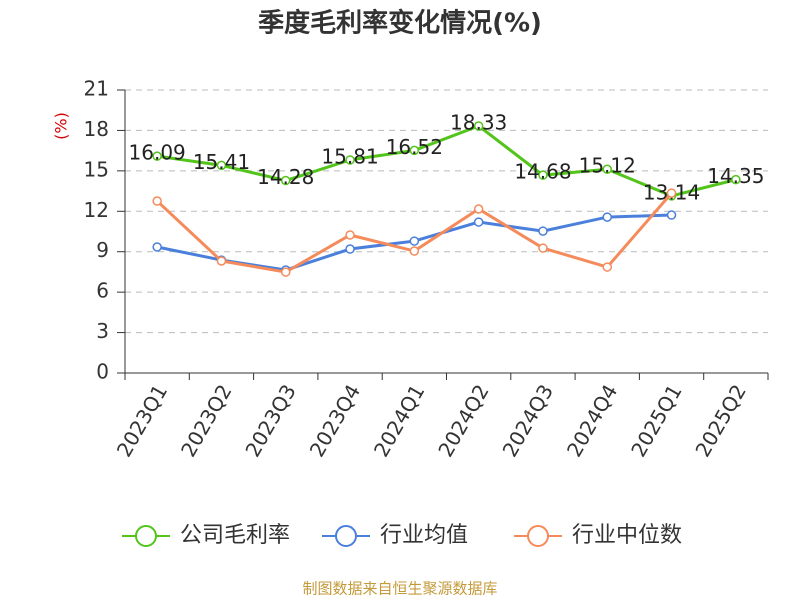 This screenshot has width=800, height=600. I want to click on y-tick-label: 18, so click(96, 129).